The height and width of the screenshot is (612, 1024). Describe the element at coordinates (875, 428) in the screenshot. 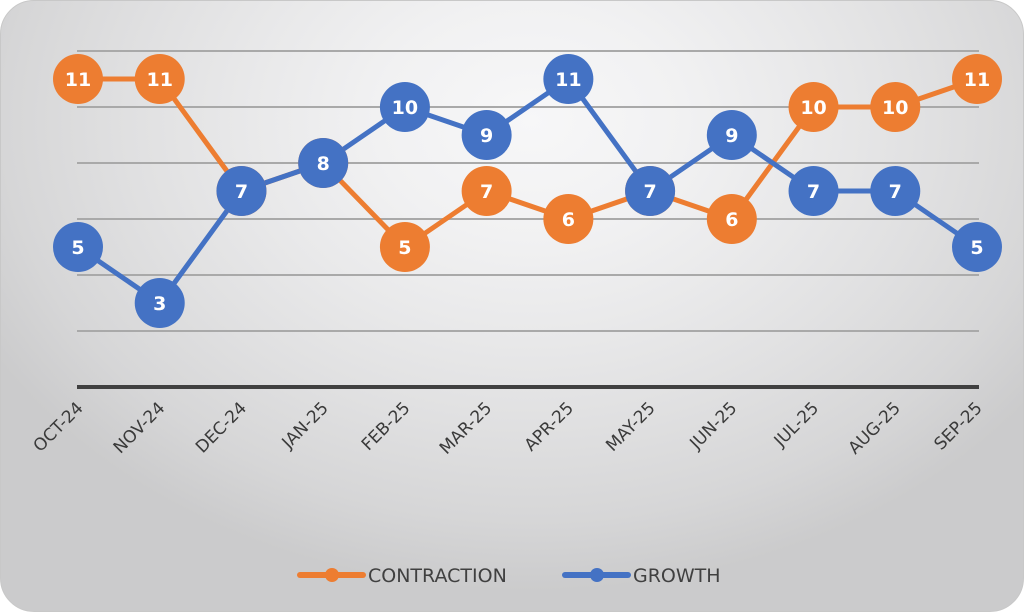

I see `x-tick-label: AUG-25` at that location.